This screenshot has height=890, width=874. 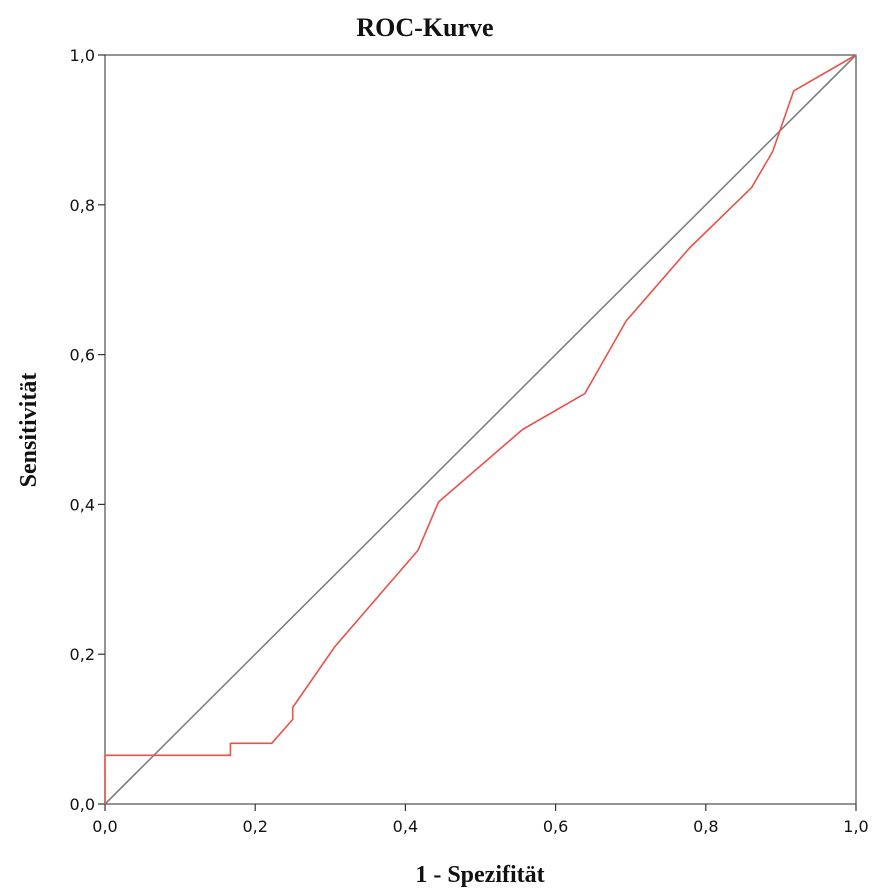 What do you see at coordinates (855, 826) in the screenshot?
I see `x-tick-label: 1,0` at bounding box center [855, 826].